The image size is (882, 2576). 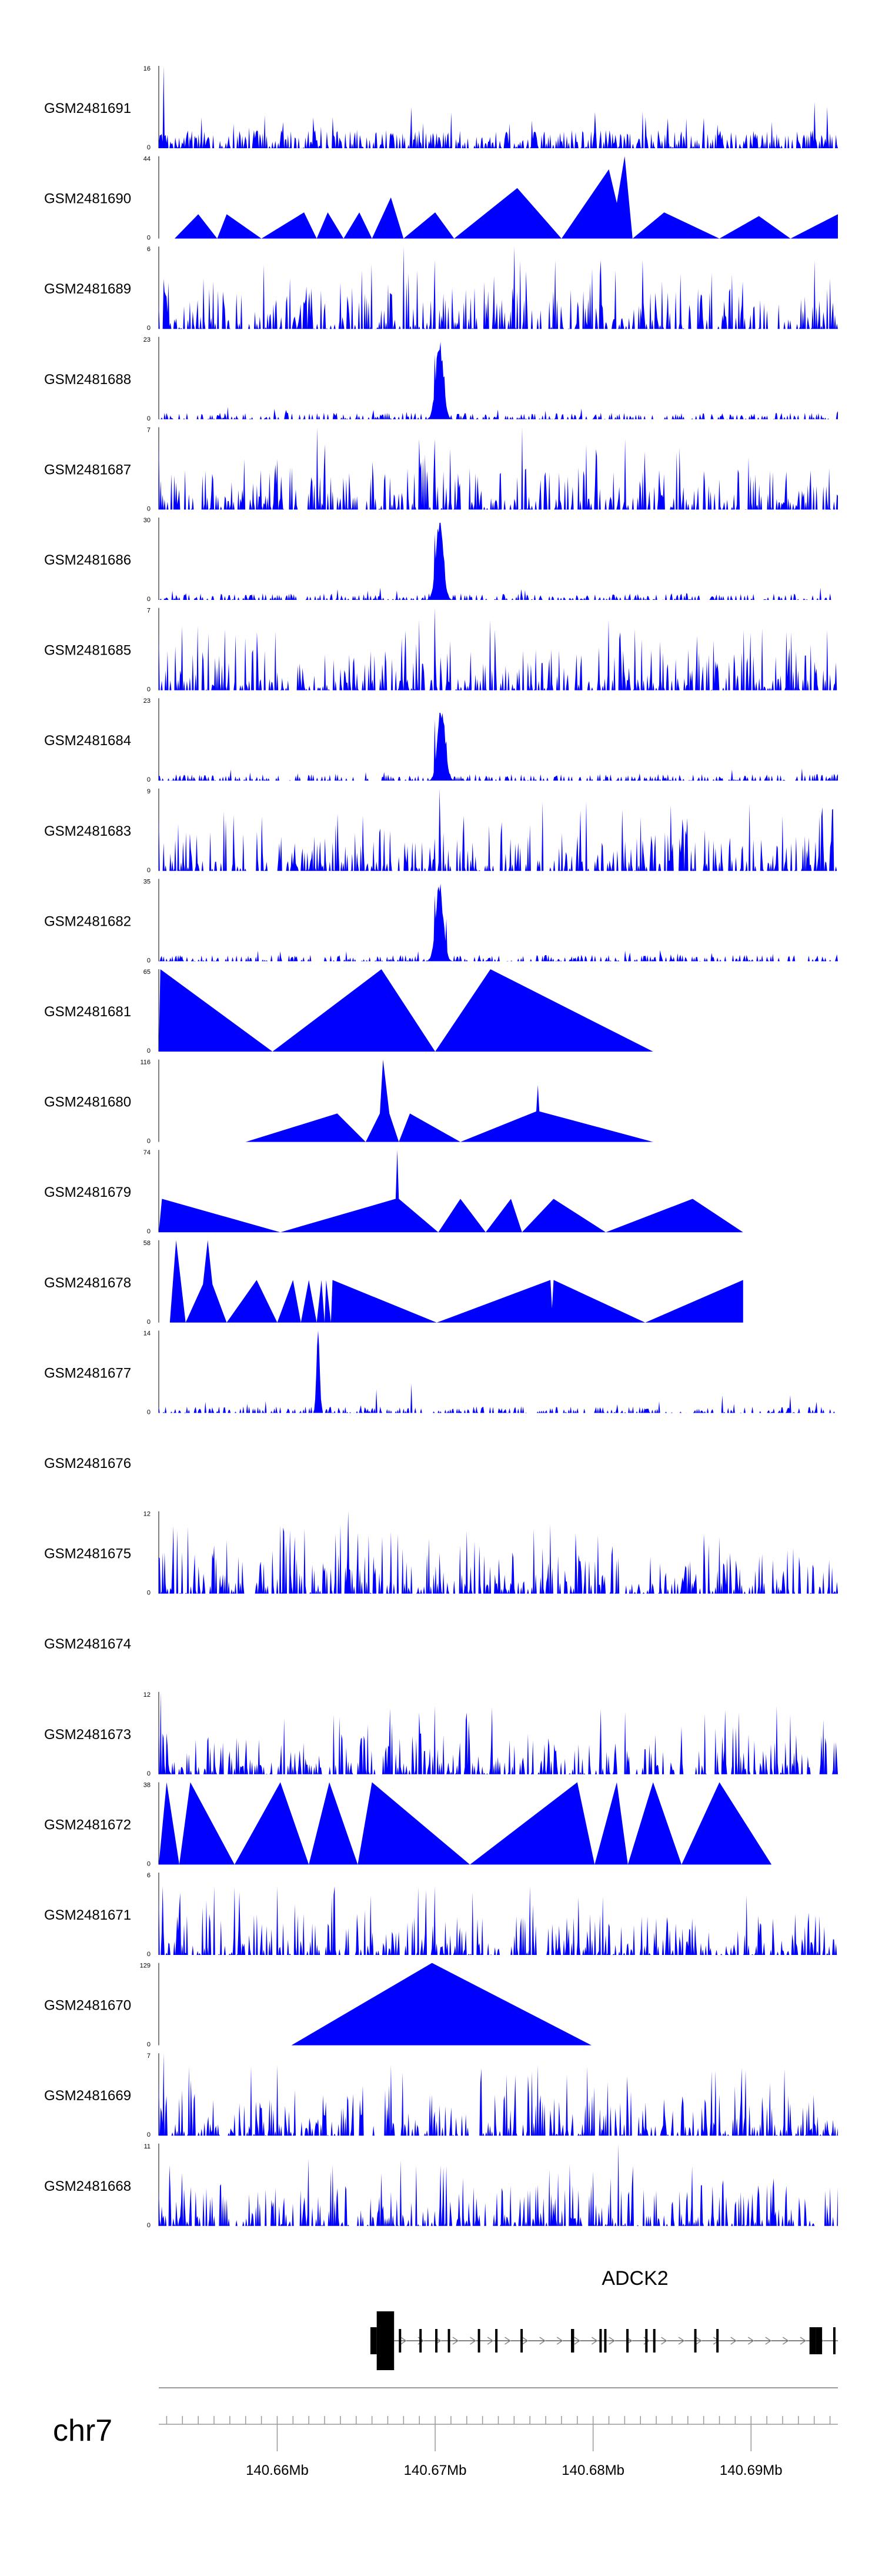 I want to click on track-label: GSM2481668, so click(x=87, y=2186).